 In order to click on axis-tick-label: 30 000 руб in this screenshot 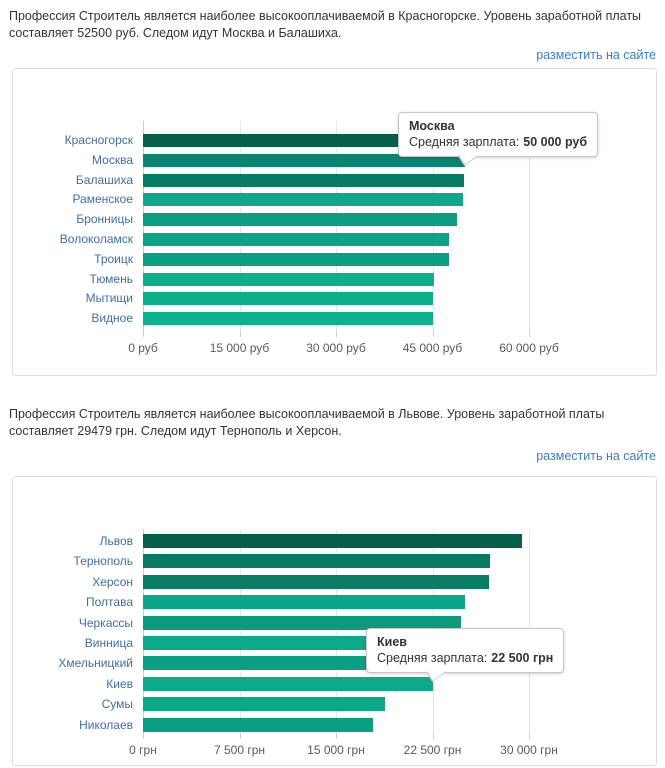, I will do `click(336, 348)`.